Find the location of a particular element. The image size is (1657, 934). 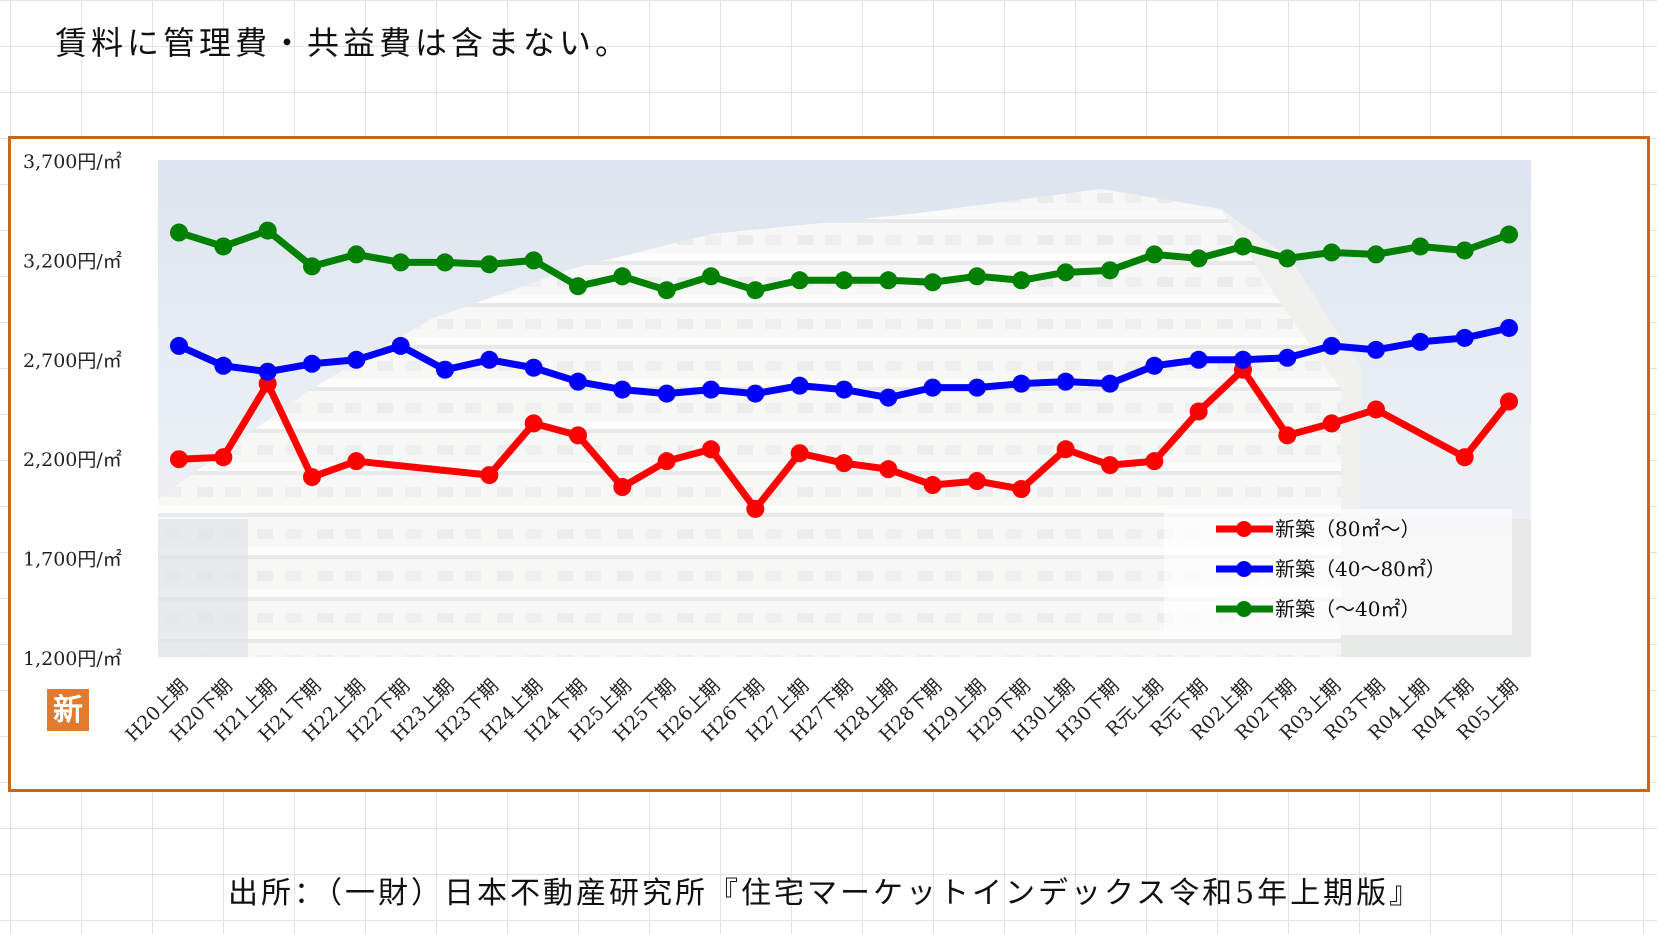

source-citation: 出所：（一財）日本不動産研究所『住宅マーケットインデックス令和5年上期版』 is located at coordinates (825, 893).